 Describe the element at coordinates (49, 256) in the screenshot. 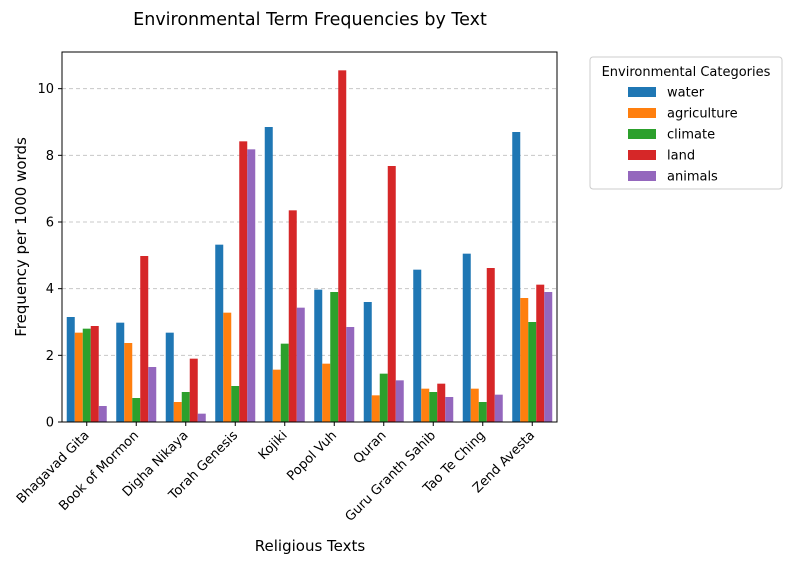

I see `y-axis: 0 2 4 6 8 10` at that location.